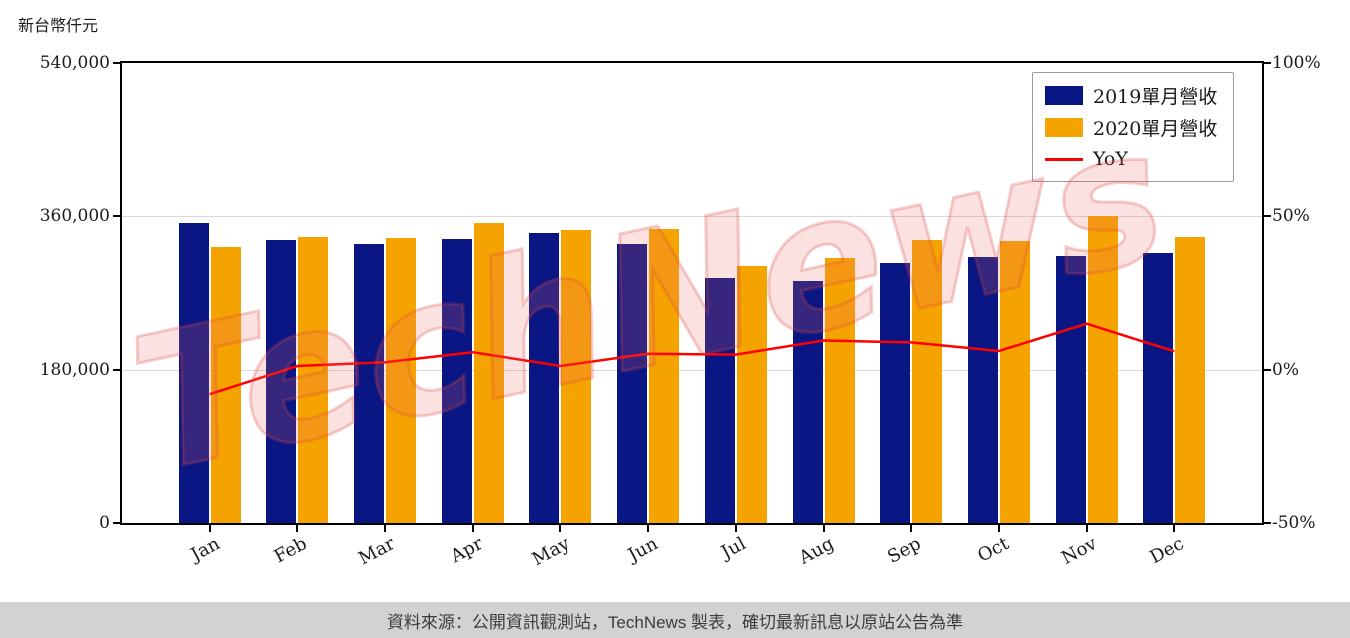 The height and width of the screenshot is (638, 1350). I want to click on bar-2019-aug, so click(807, 402).